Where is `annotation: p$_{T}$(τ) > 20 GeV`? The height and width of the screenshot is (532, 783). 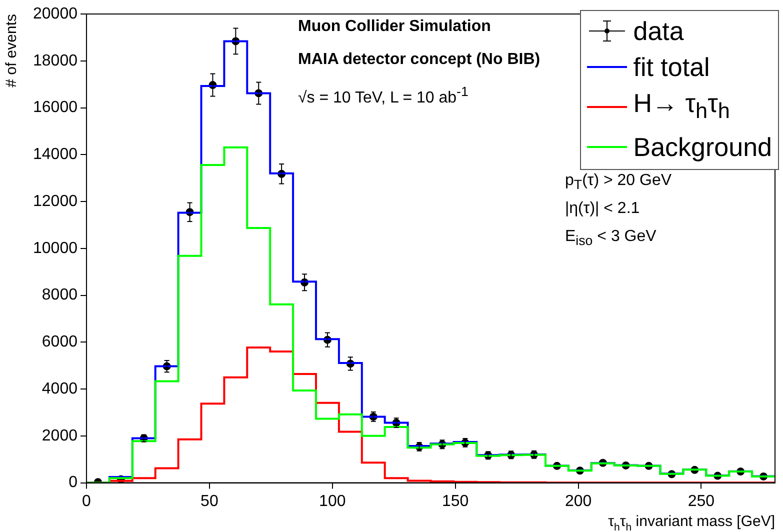 annotation: p$_{T}$(τ) > 20 GeV is located at coordinates (618, 182).